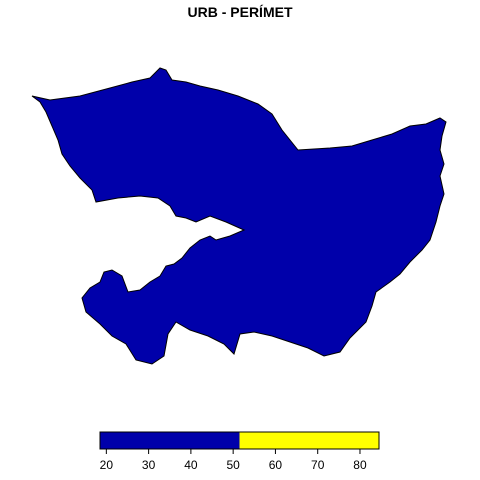  I want to click on legend-tick-label-20: 20, so click(107, 465).